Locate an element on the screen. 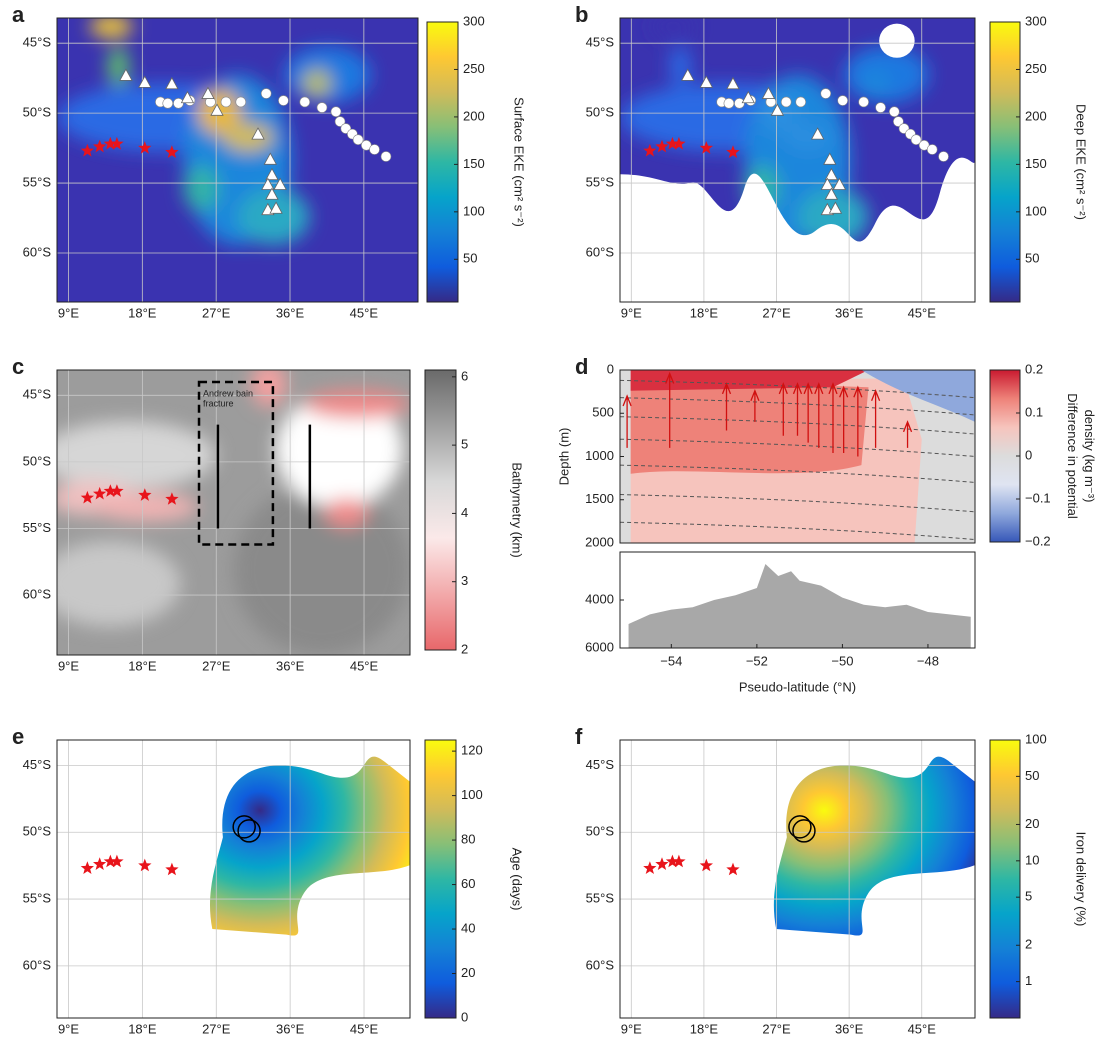 This screenshot has height=1037, width=1105. x-tick-label: −48 is located at coordinates (928, 660).